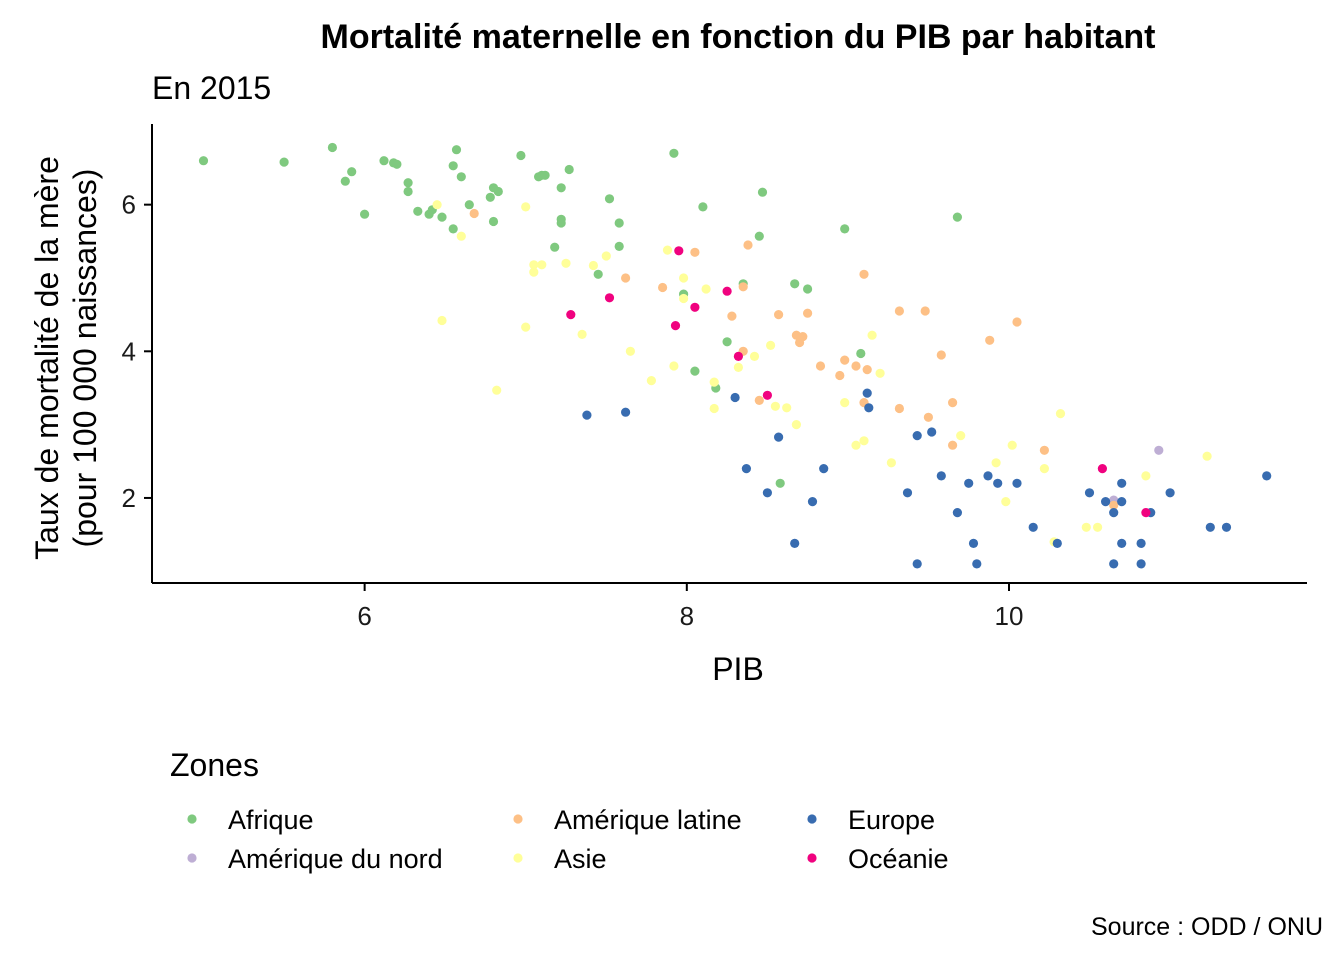 This screenshot has height=960, width=1344. What do you see at coordinates (85, 358) in the screenshot?
I see `y-axis-title-line2: (pour 100 000 naissances)` at bounding box center [85, 358].